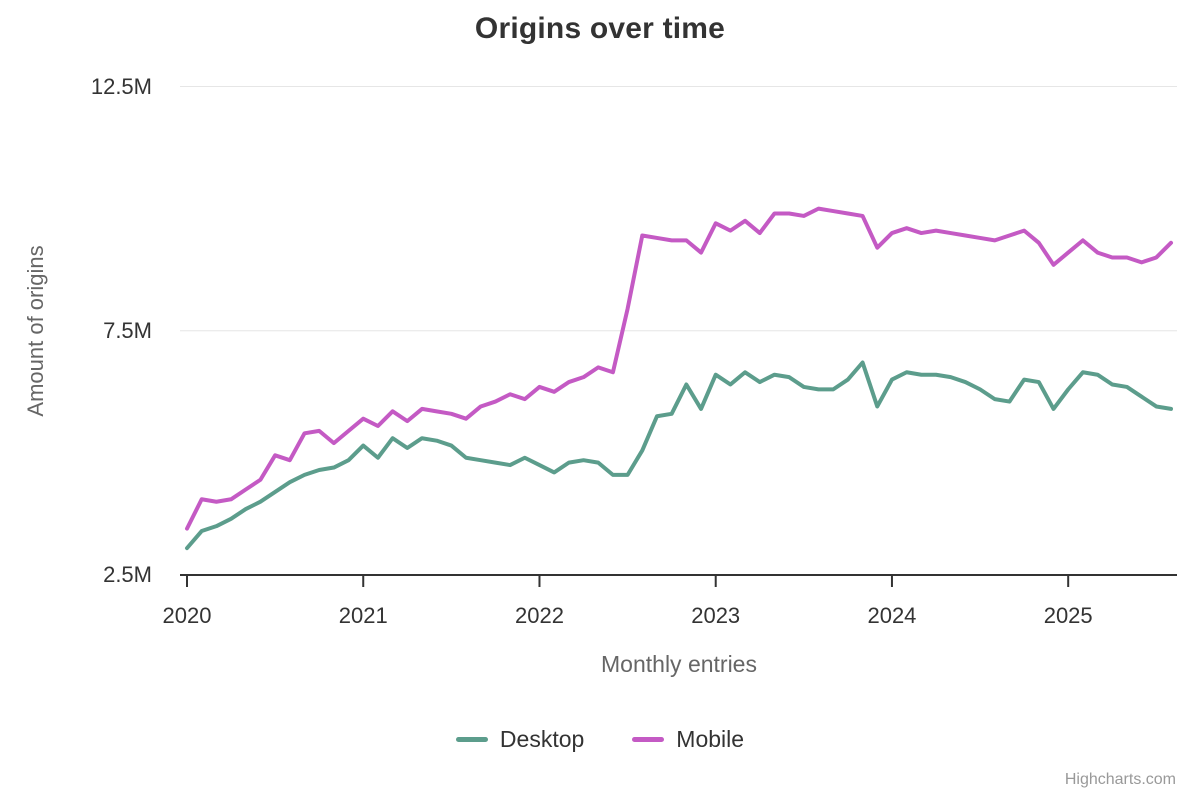  Describe the element at coordinates (471, 739) in the screenshot. I see `desktop-series-swatch-icon` at that location.